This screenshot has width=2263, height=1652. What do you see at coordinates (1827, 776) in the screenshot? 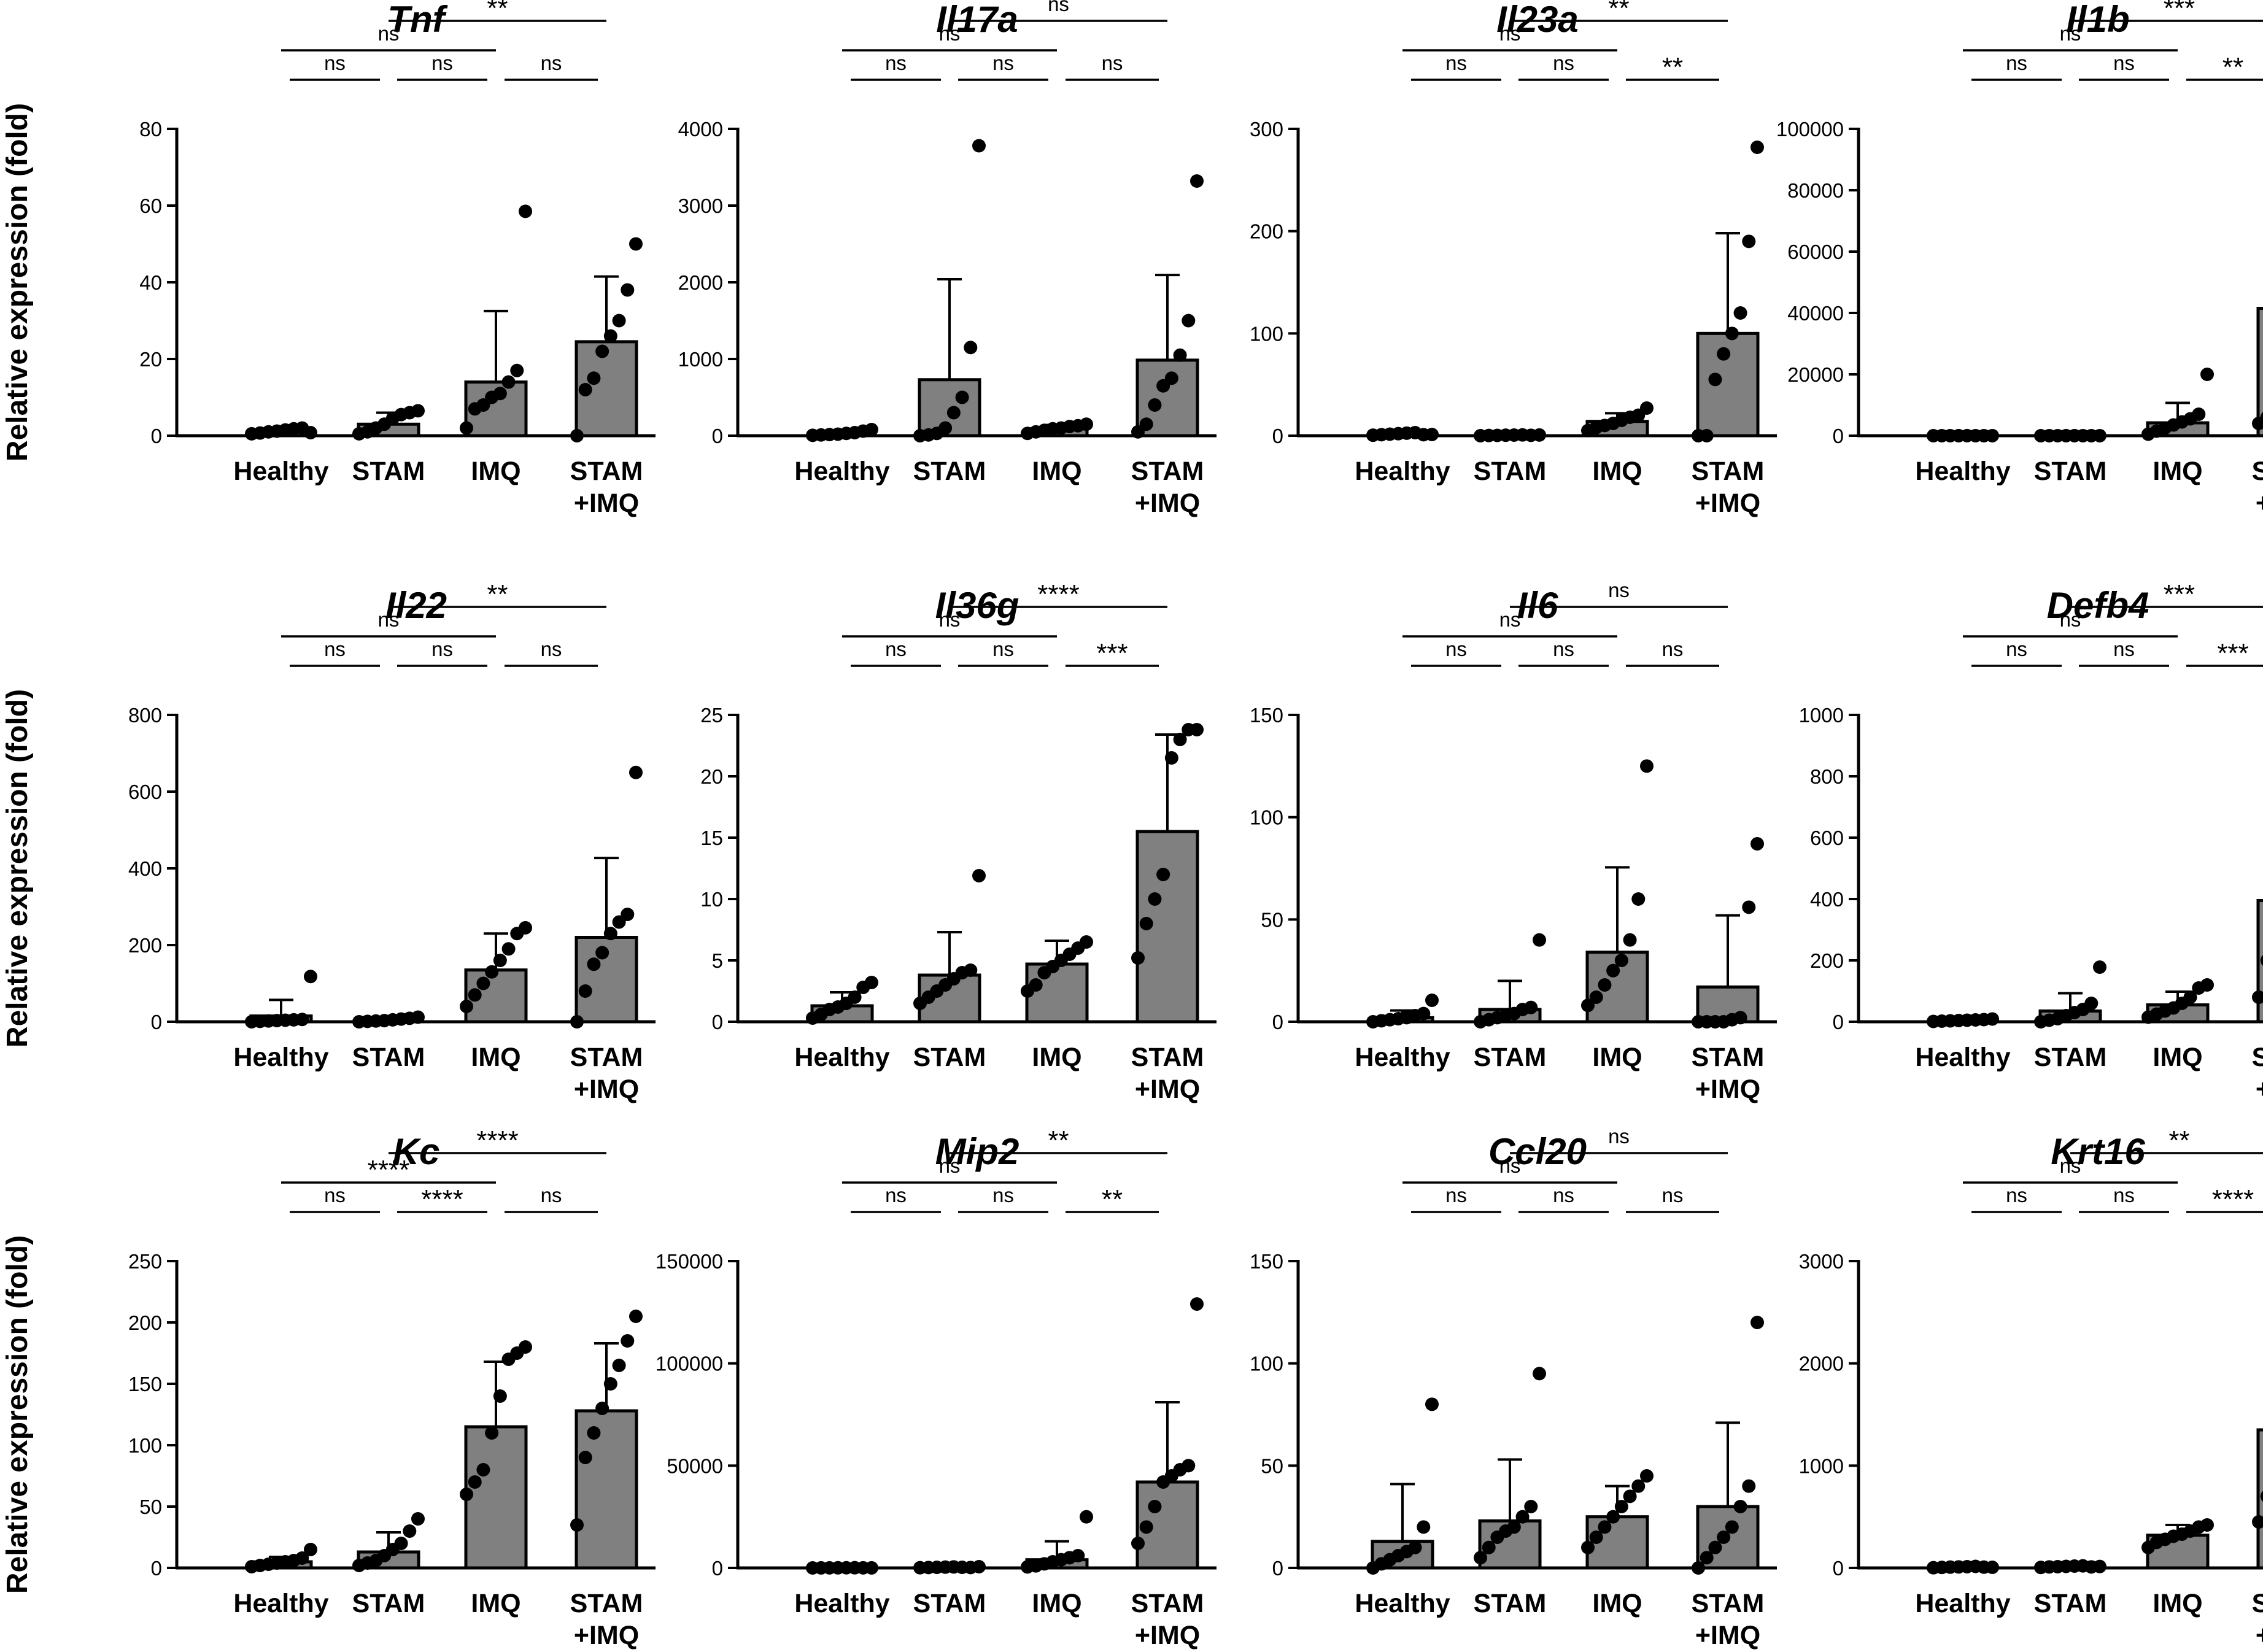
I see `y-tick-label: 800` at bounding box center [1827, 776].